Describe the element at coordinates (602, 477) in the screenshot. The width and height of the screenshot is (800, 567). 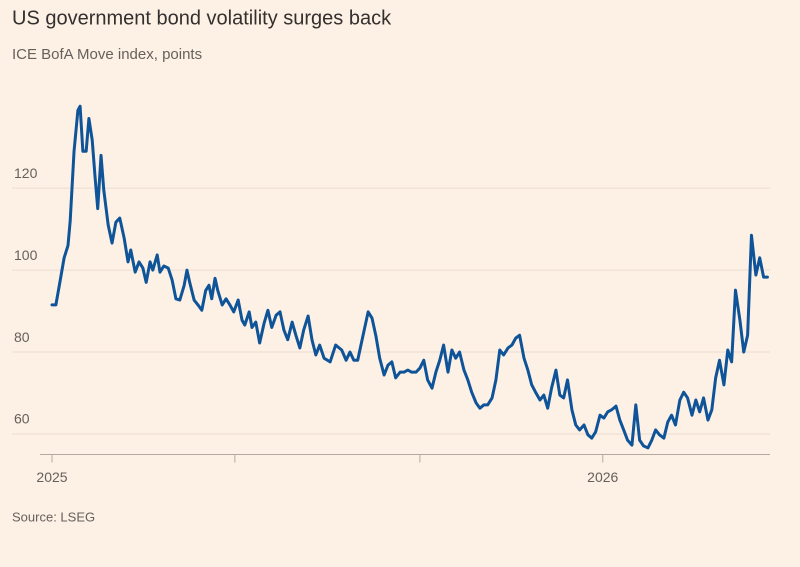
I see `x-tick-label: 2026` at that location.